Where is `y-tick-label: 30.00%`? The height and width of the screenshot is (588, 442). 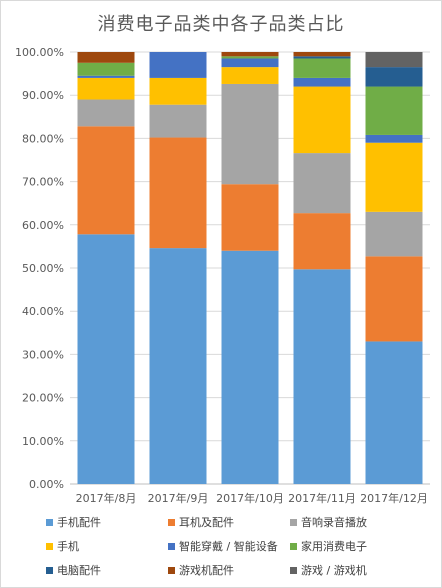
y-tick-label: 30.00% is located at coordinates (43, 354).